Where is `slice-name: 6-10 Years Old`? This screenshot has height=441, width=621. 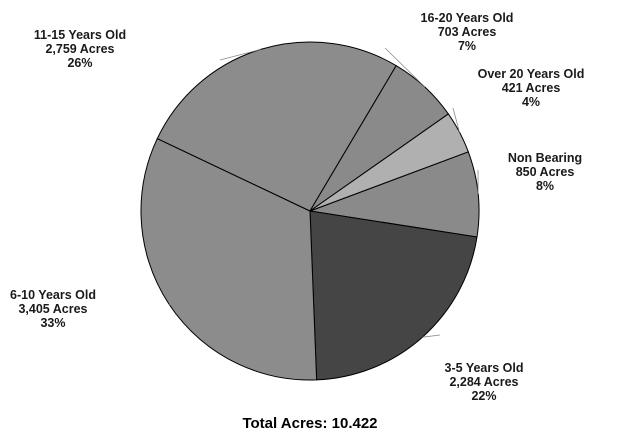
slice-name: 6-10 Years Old is located at coordinates (53, 295).